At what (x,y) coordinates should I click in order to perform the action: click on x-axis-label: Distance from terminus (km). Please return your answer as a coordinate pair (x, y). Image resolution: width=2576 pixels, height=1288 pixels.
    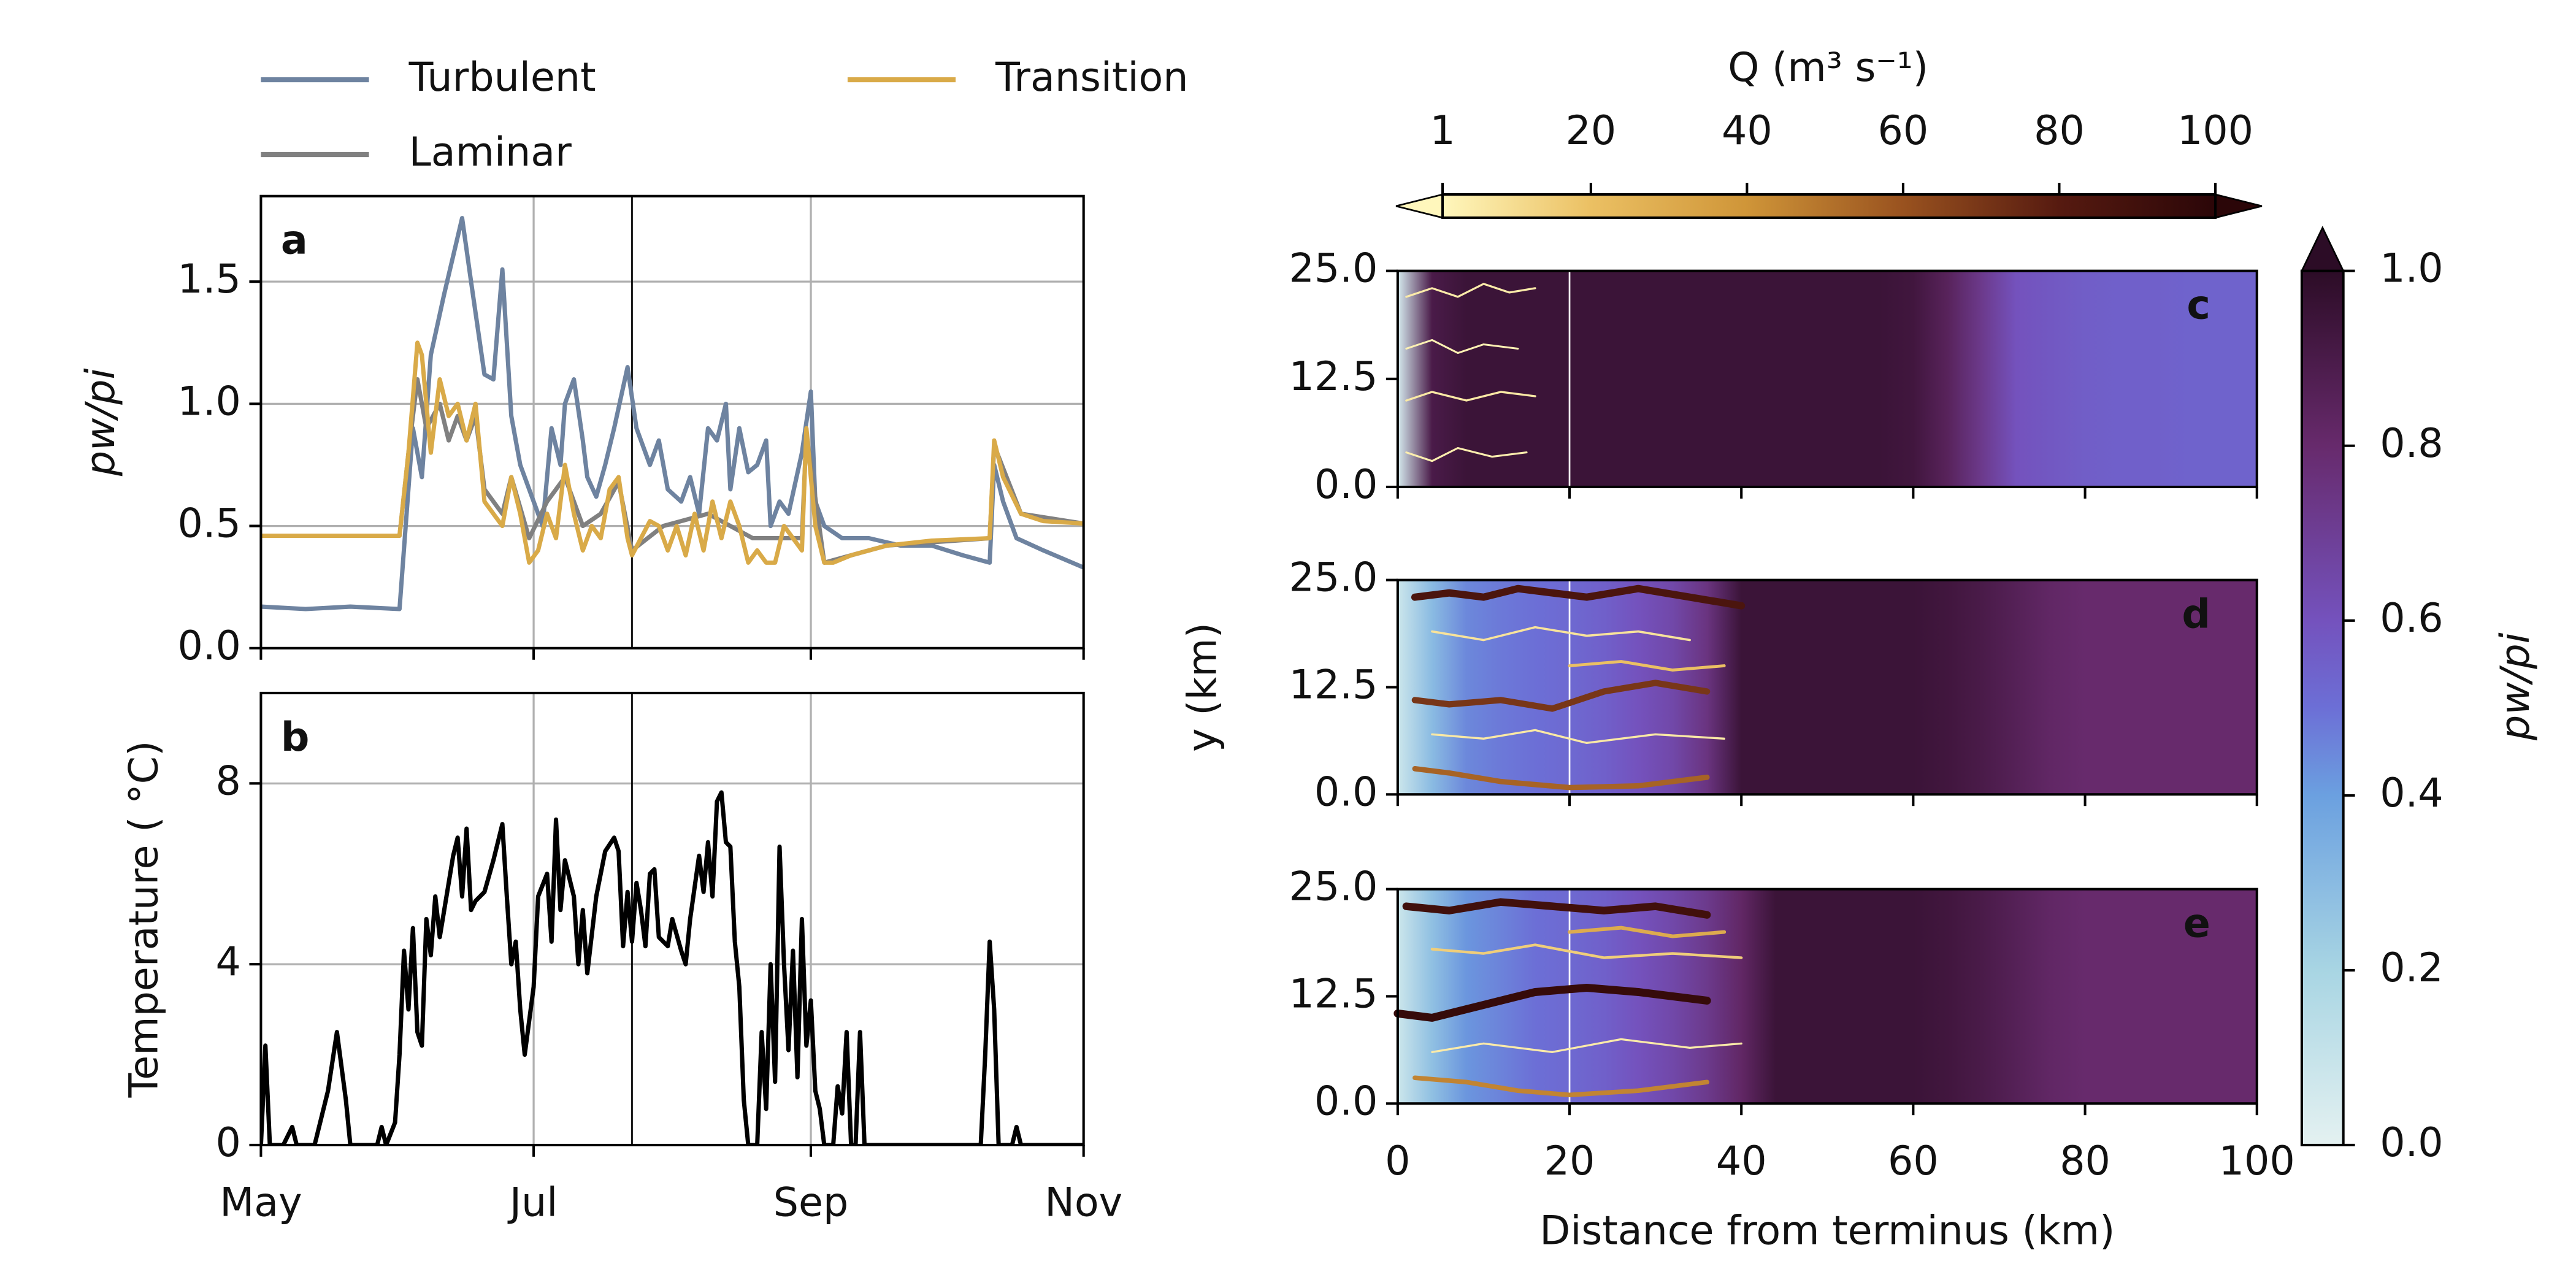
    Looking at the image, I should click on (1827, 1231).